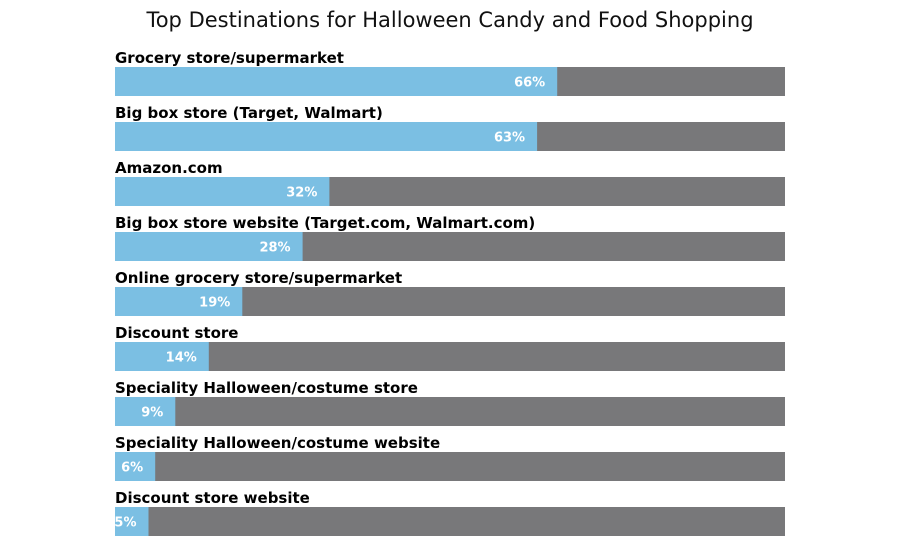  Describe the element at coordinates (176, 333) in the screenshot. I see `category-label: Discount store` at that location.